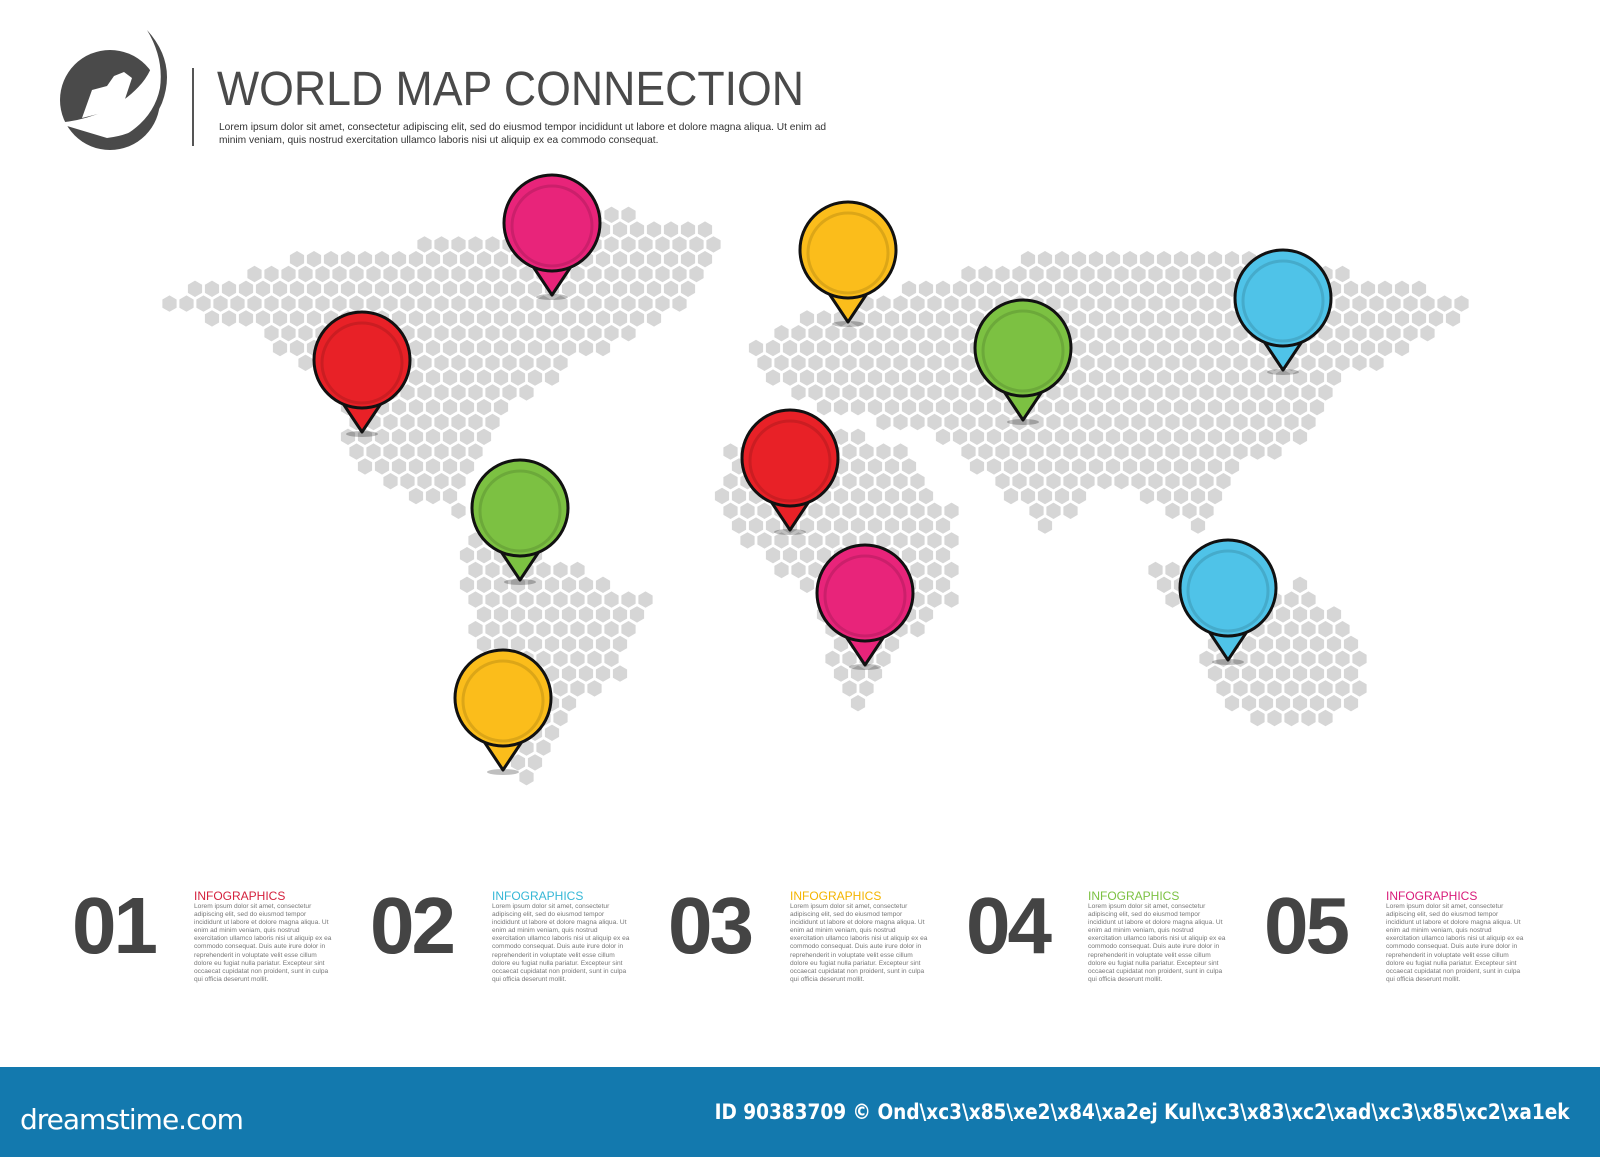 Image resolution: width=1600 pixels, height=1157 pixels. What do you see at coordinates (1009, 925) in the screenshot?
I see `step-number: 04` at bounding box center [1009, 925].